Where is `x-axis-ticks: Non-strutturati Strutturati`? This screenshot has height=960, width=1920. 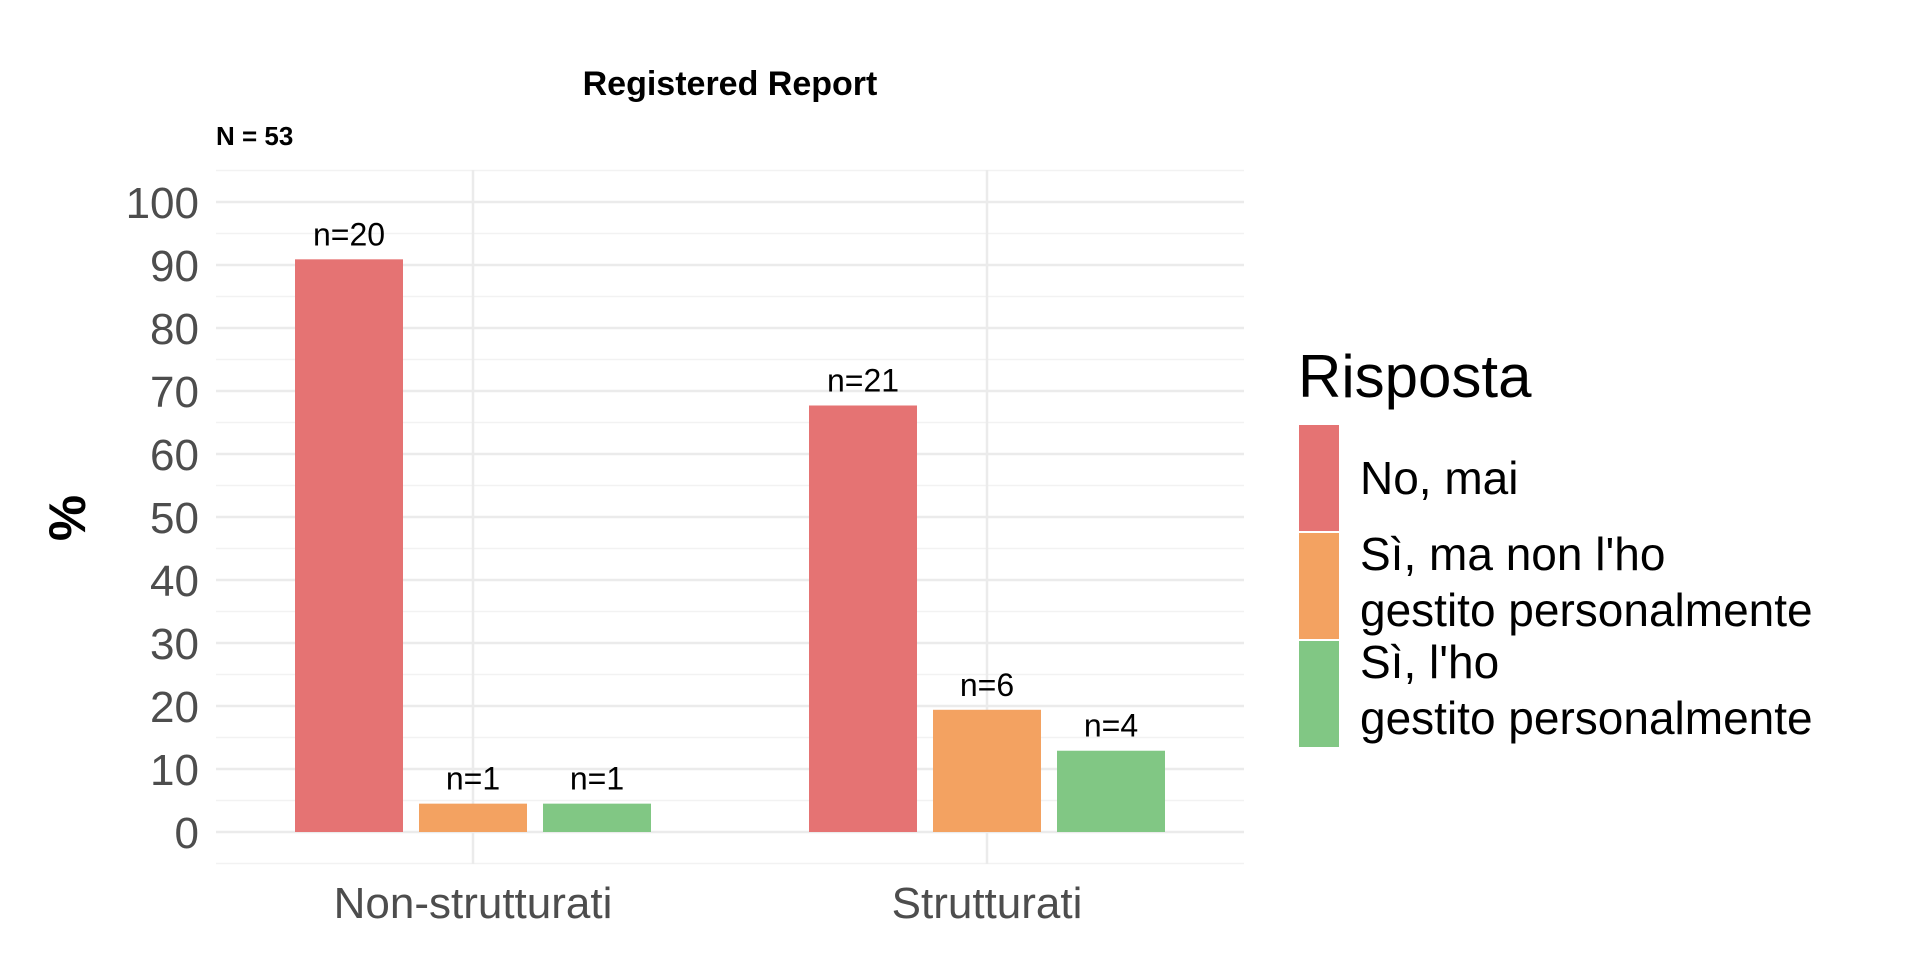 x-axis-ticks: Non-strutturati Strutturati is located at coordinates (708, 903).